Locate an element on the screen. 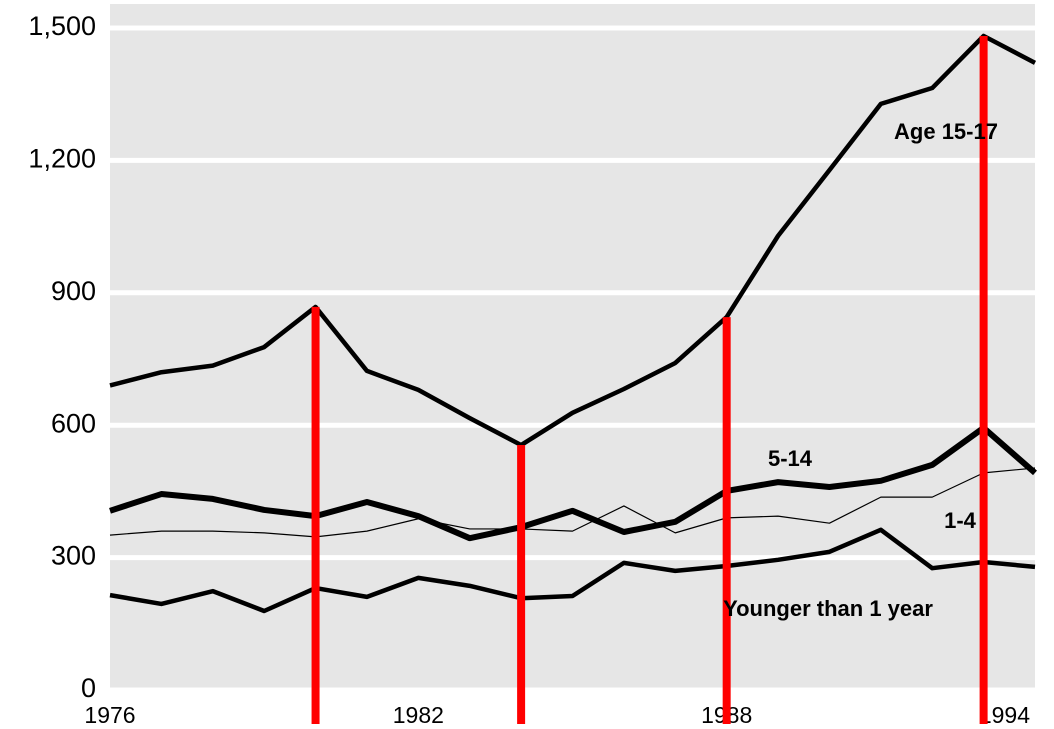  y-tick-label: 300 is located at coordinates (73, 556).